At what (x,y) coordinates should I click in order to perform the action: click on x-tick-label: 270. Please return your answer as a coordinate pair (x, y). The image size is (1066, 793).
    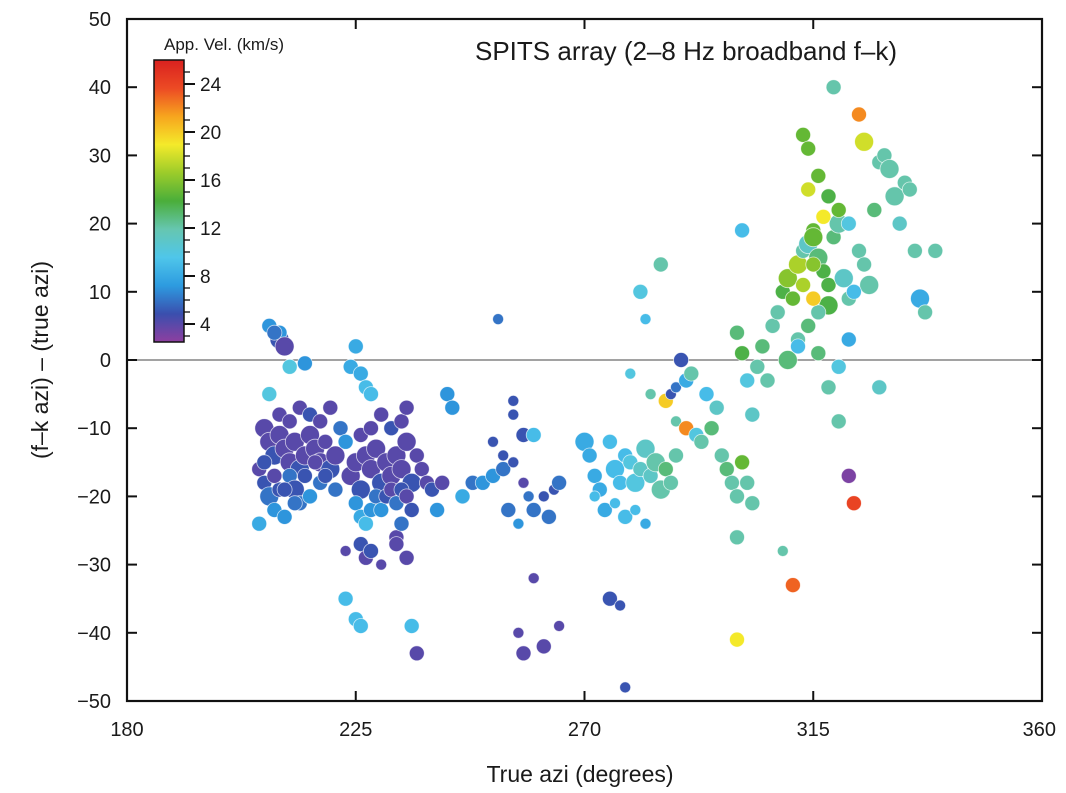
    Looking at the image, I should click on (584, 730).